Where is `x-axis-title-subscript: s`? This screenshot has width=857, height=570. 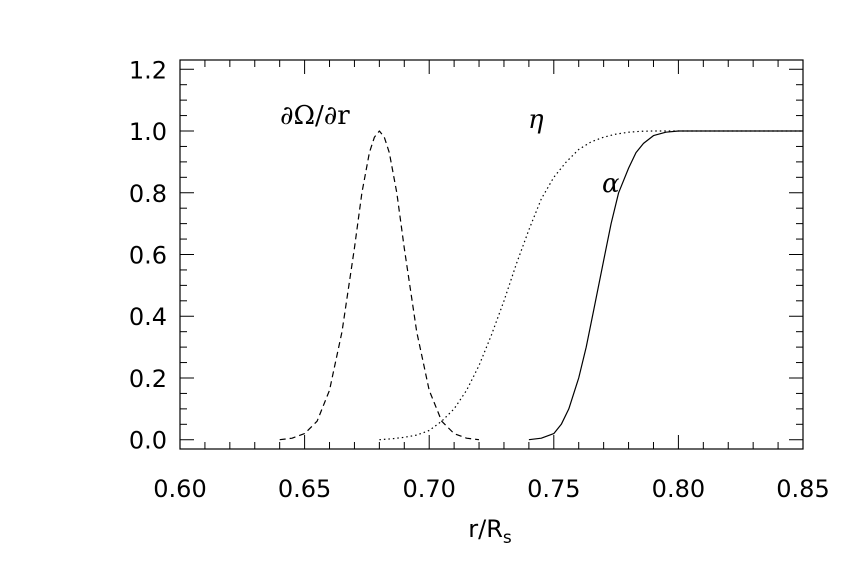 x-axis-title-subscript: s is located at coordinates (507, 538).